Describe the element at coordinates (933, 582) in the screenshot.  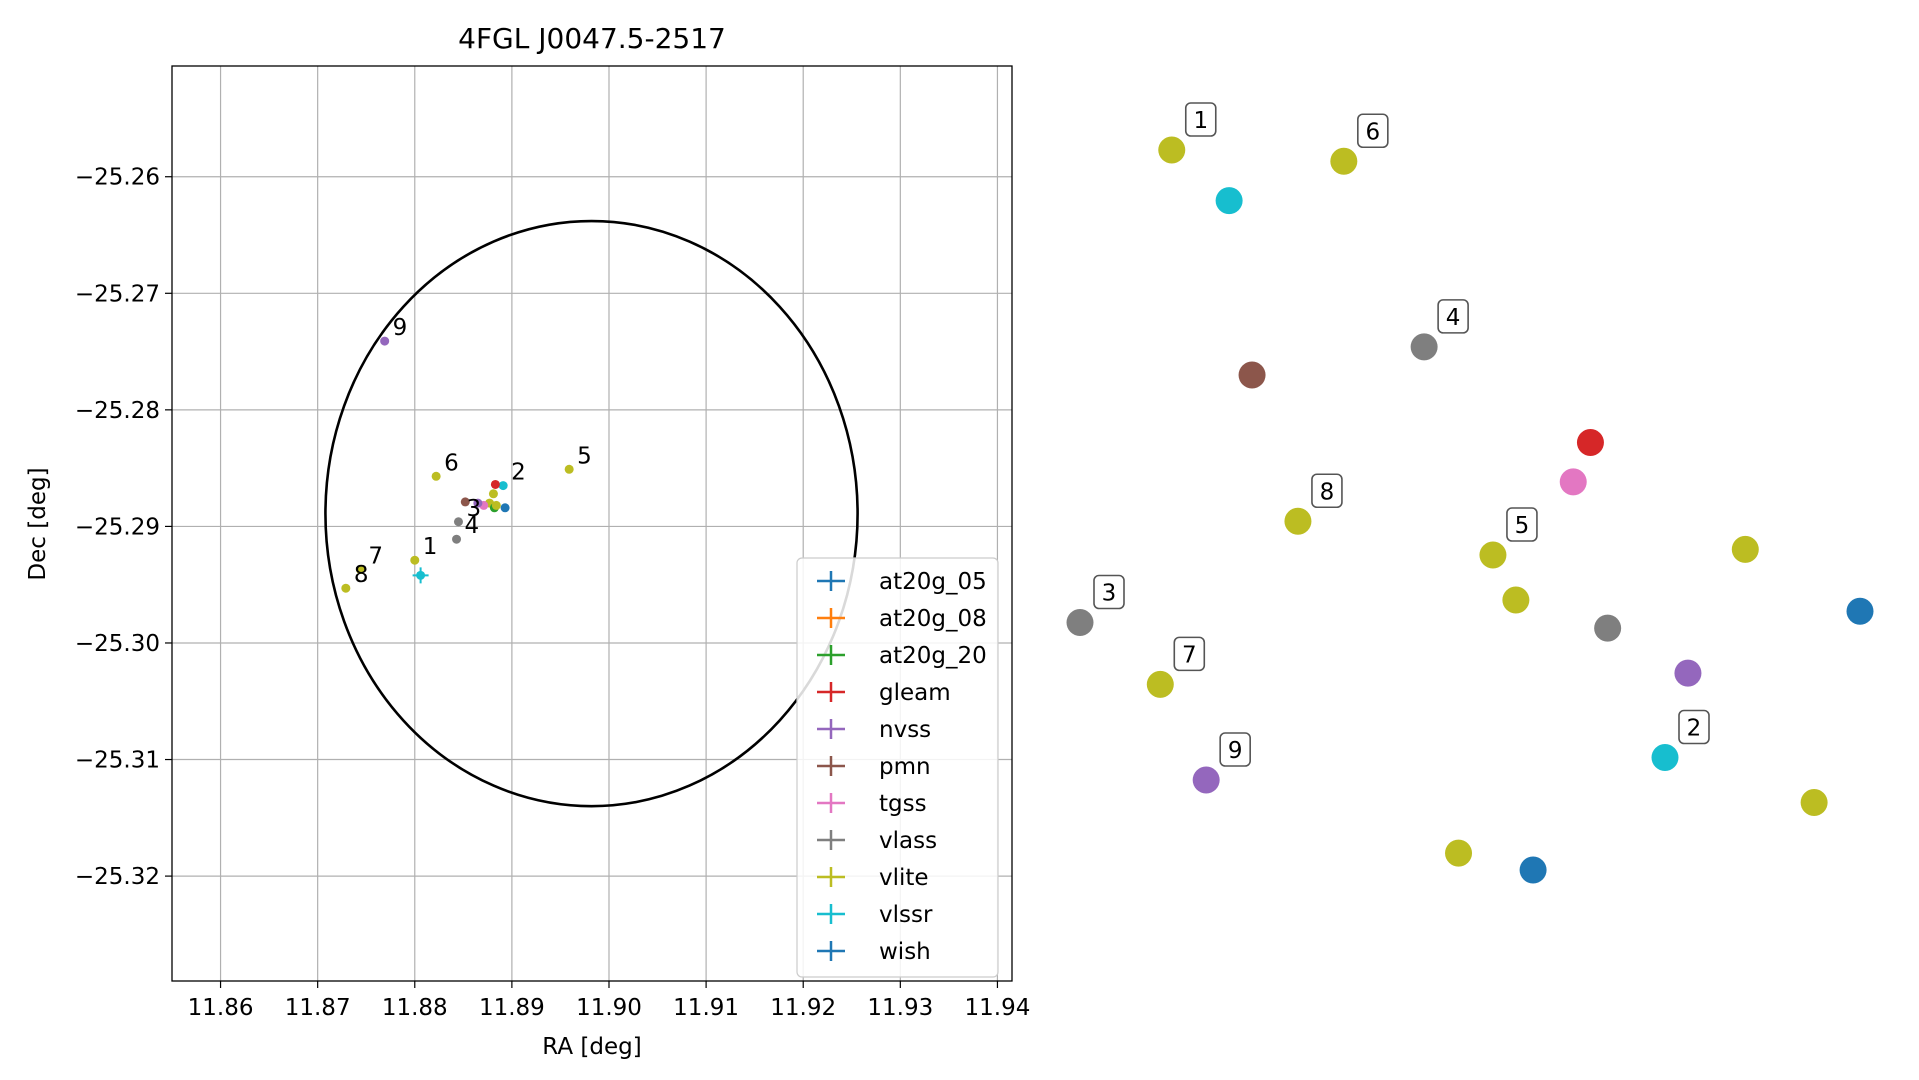
I see `legend-label: at20g_05` at that location.